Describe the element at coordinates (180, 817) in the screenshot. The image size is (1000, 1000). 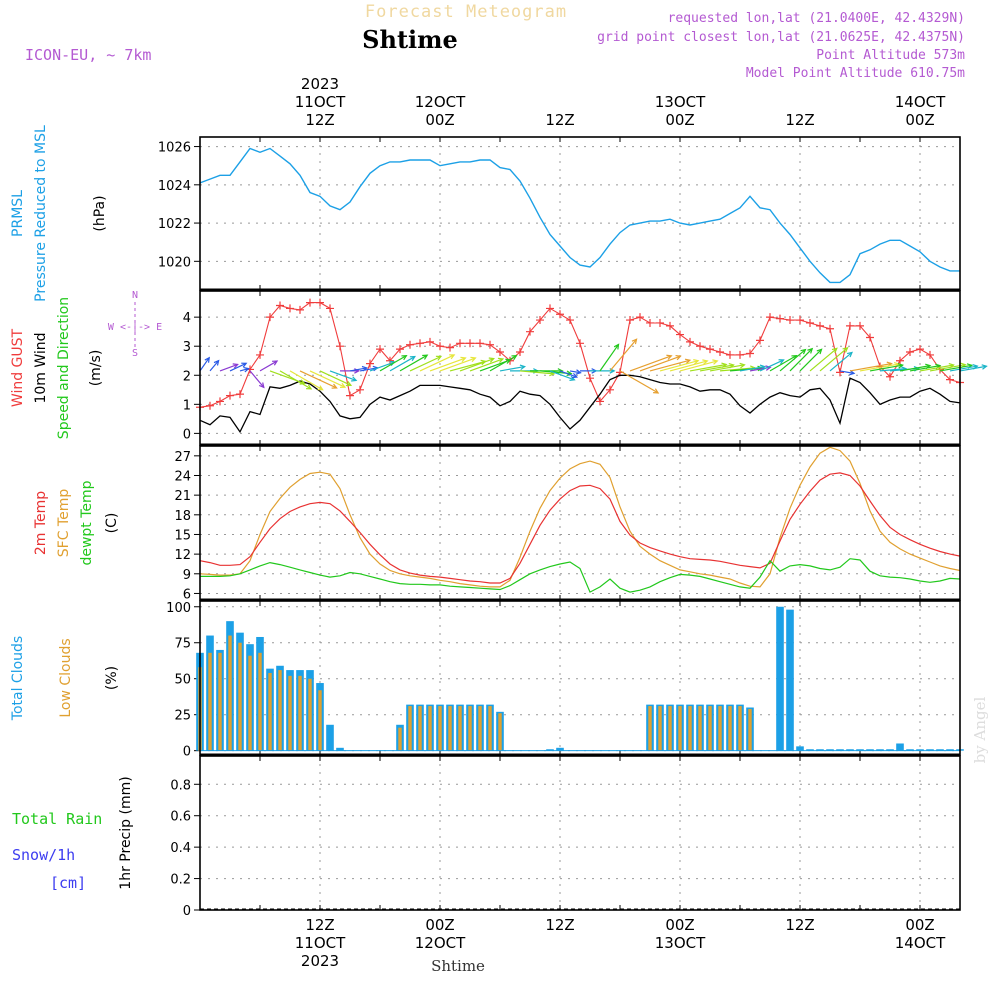
I see `ytick-label: 0.6` at that location.